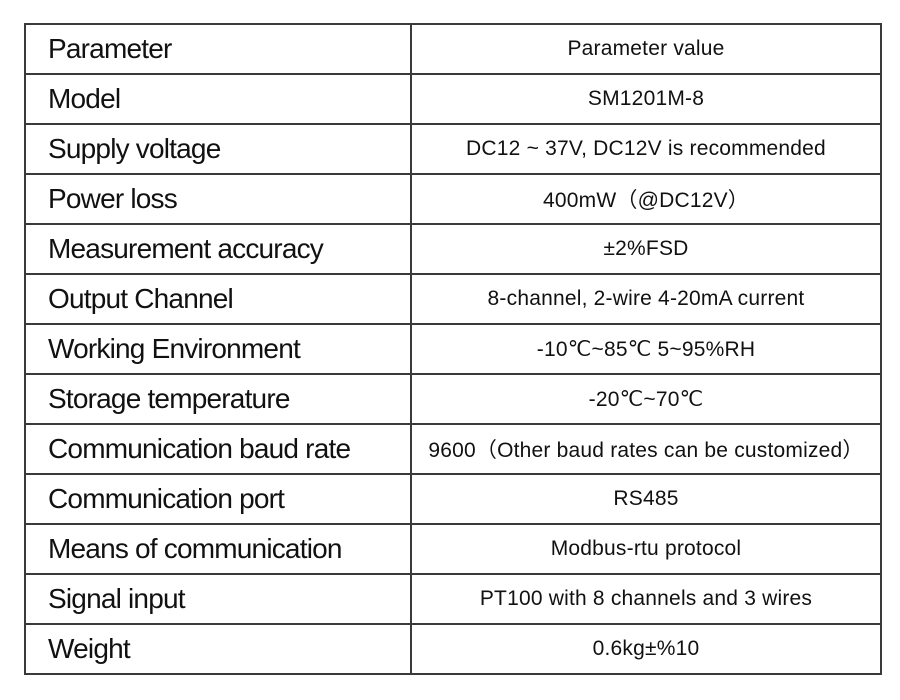  I want to click on parameter-name: Communication port, so click(218, 499).